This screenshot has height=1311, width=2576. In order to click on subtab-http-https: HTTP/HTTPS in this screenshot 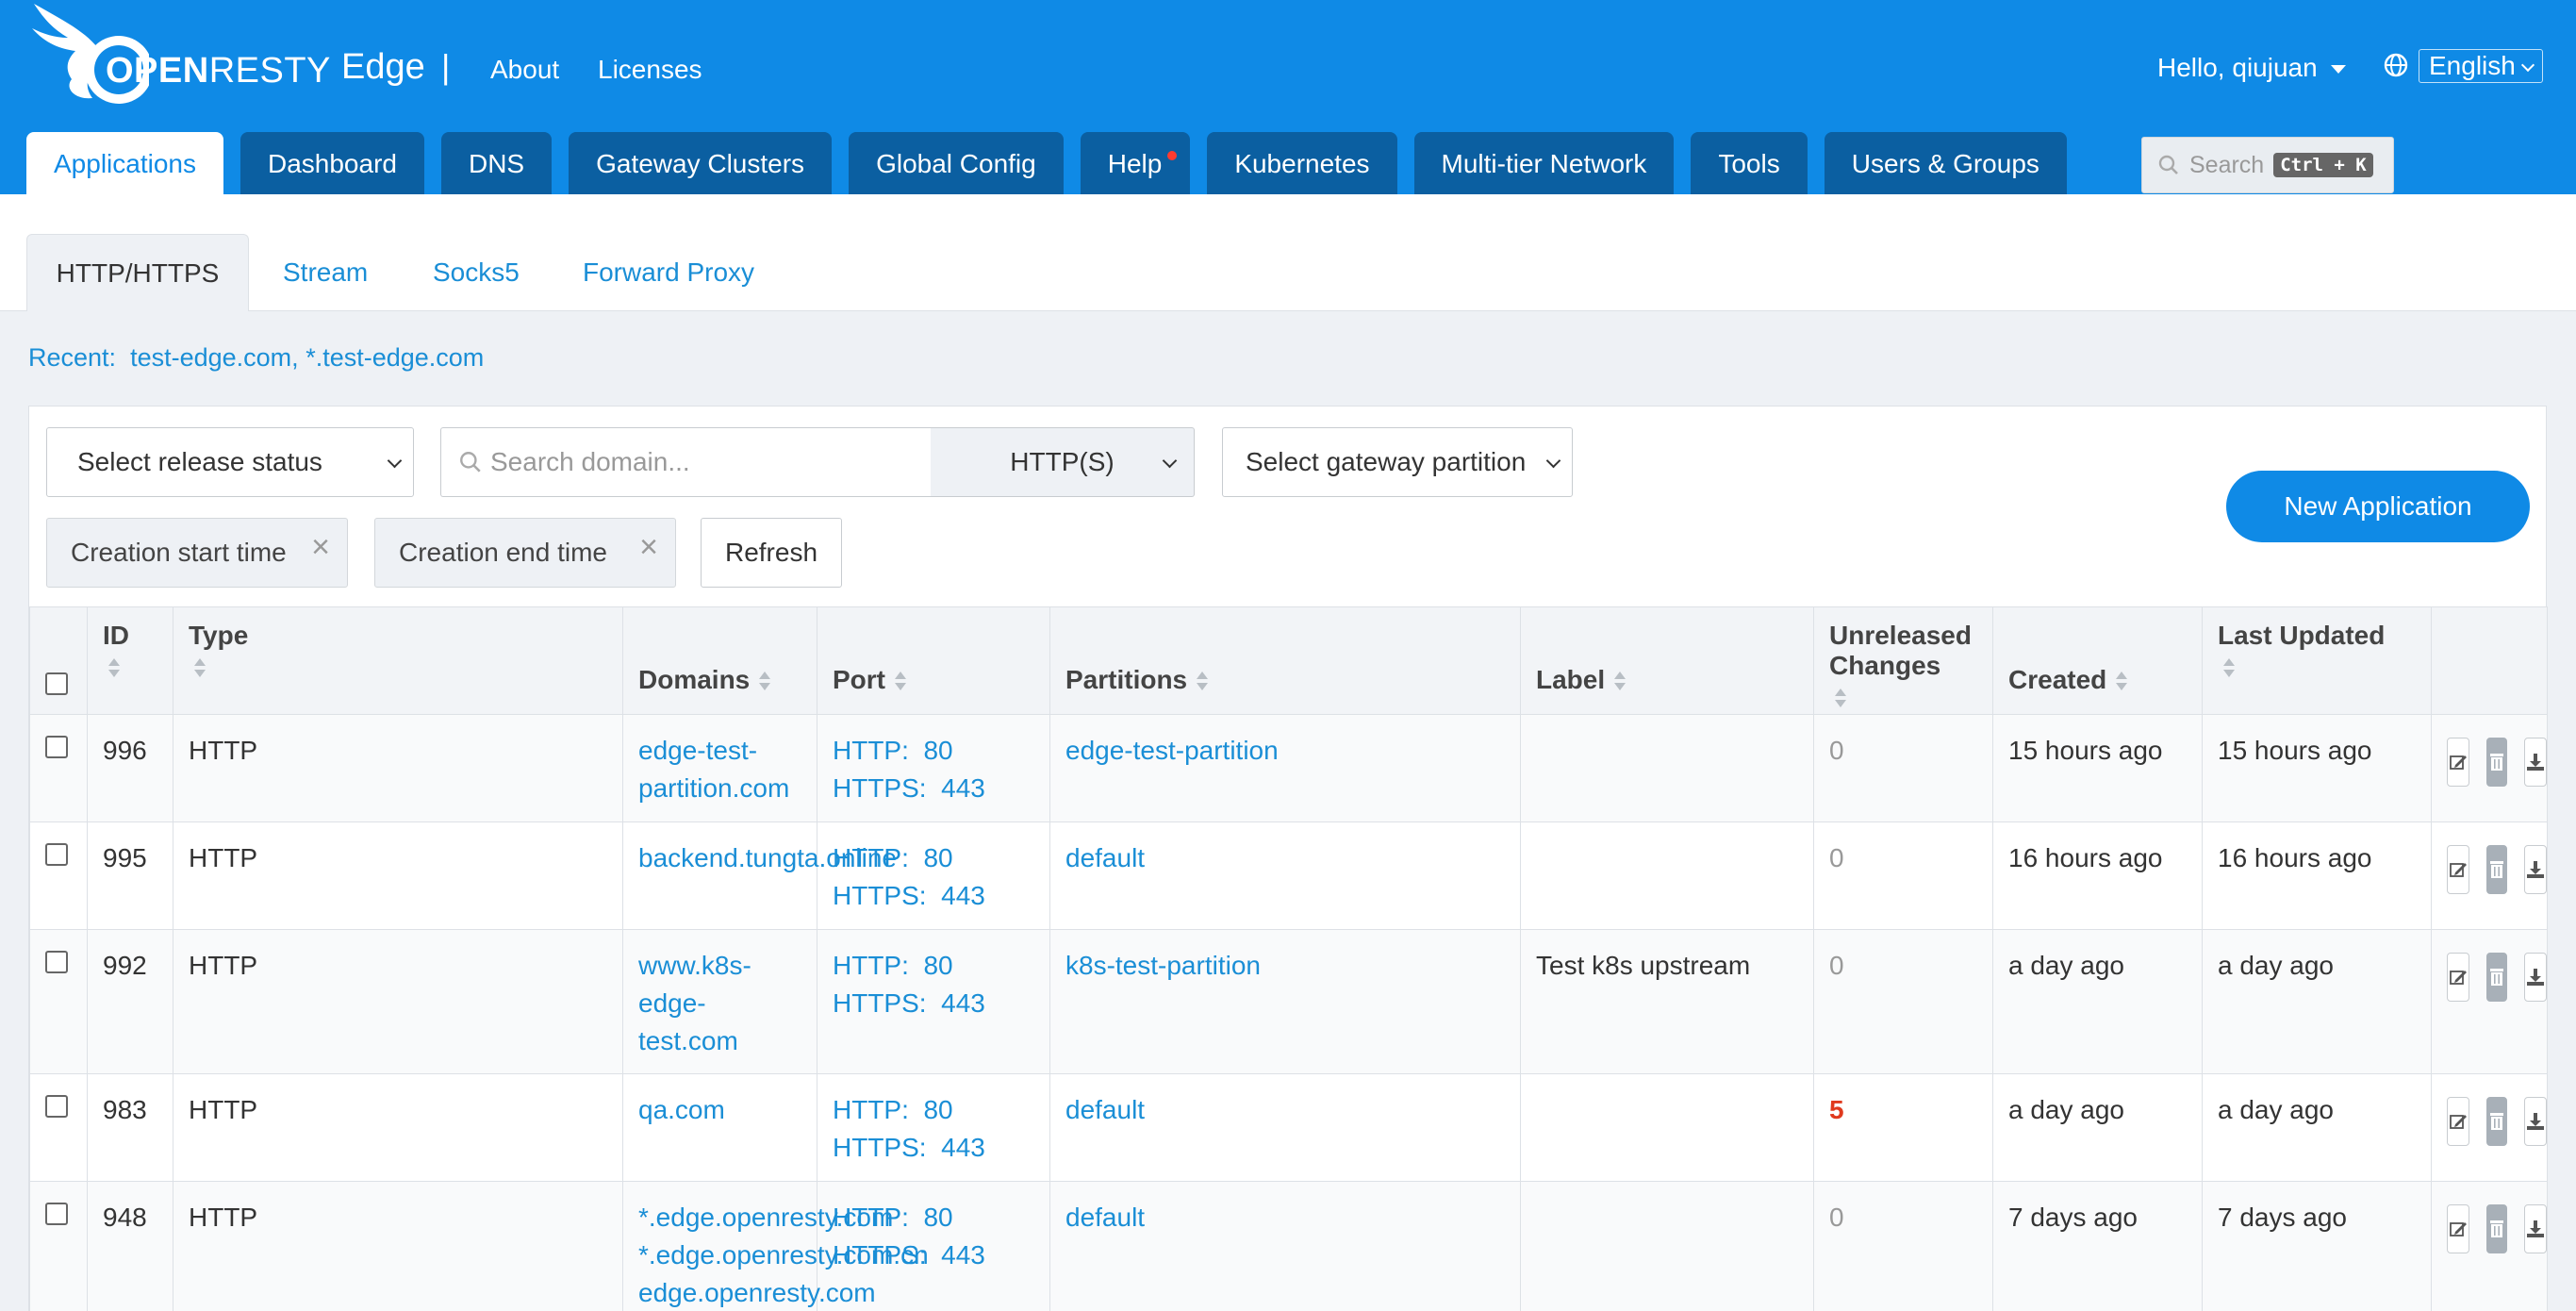, I will do `click(137, 273)`.